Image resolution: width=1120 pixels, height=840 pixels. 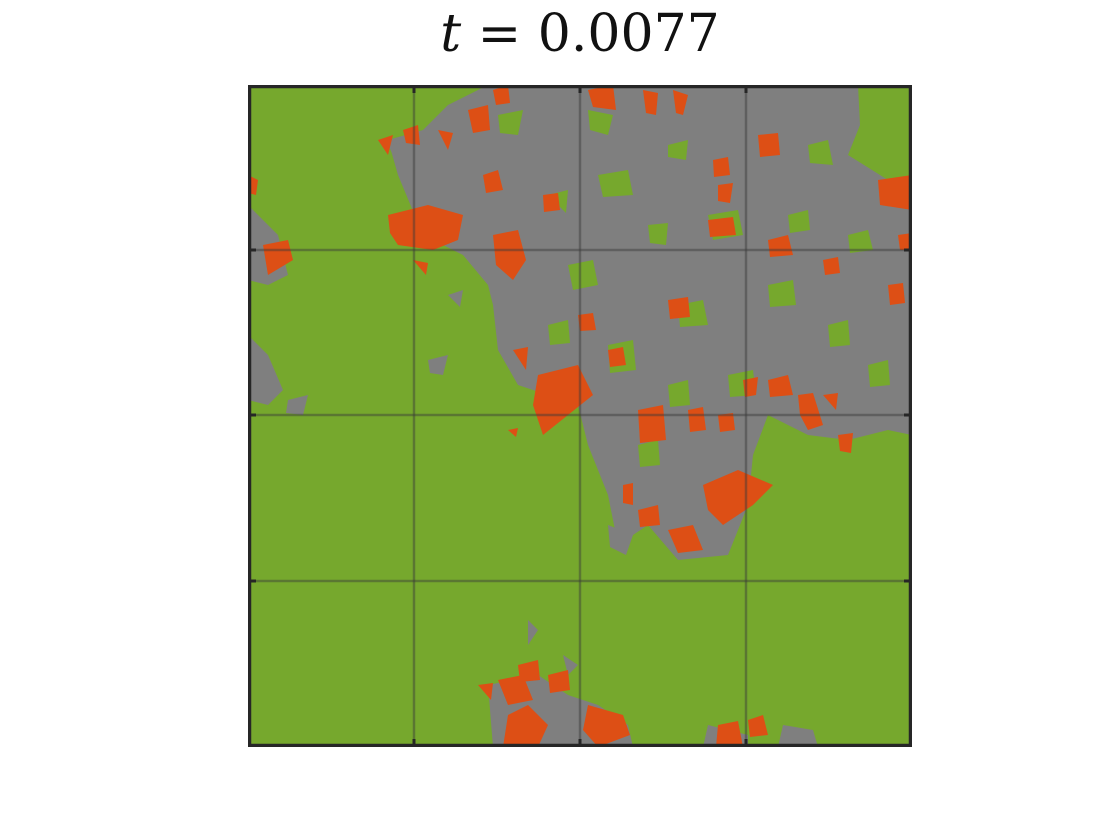 I want to click on title-value: 0.0077, so click(x=628, y=34).